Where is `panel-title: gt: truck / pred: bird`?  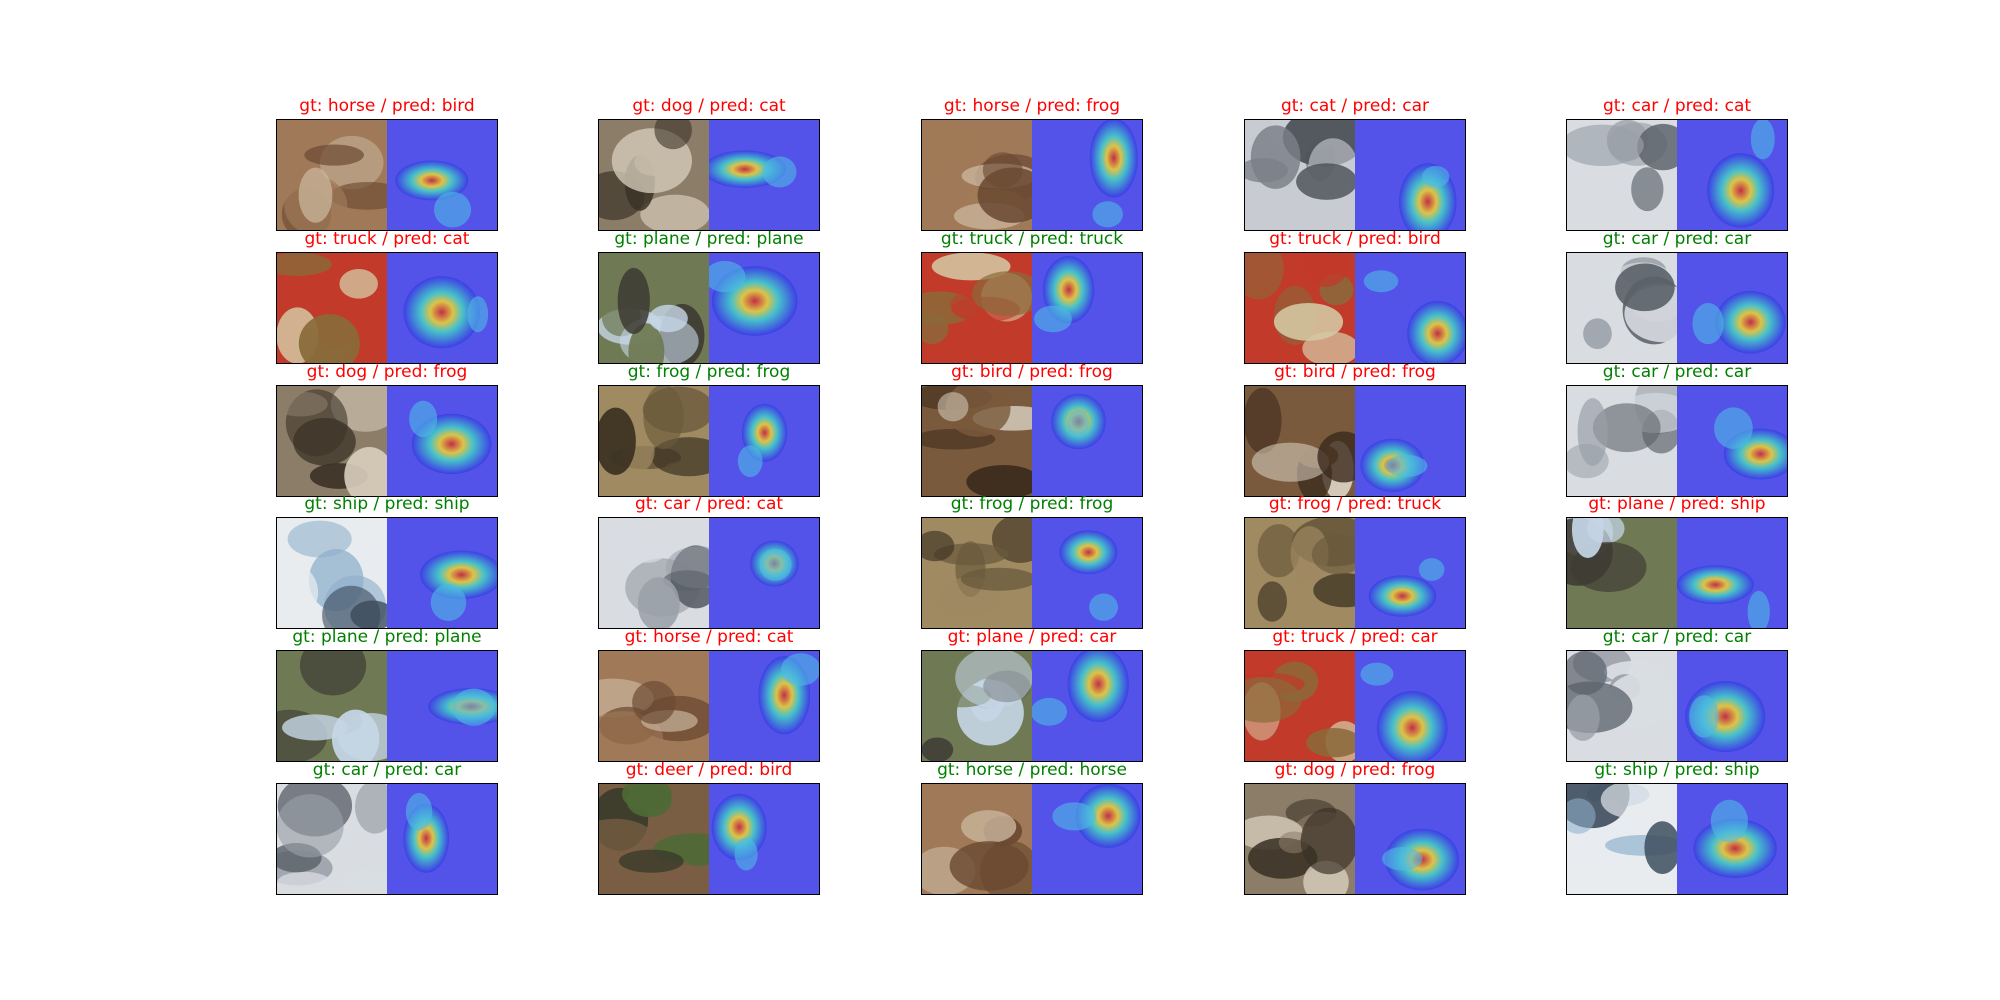
panel-title: gt: truck / pred: bird is located at coordinates (1355, 239).